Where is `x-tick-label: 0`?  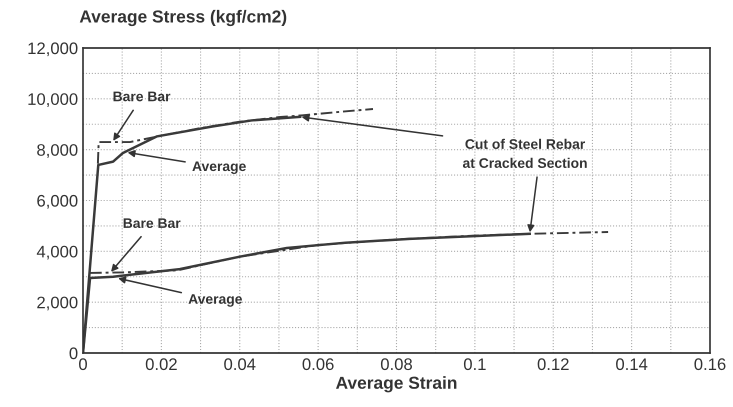 x-tick-label: 0 is located at coordinates (83, 364).